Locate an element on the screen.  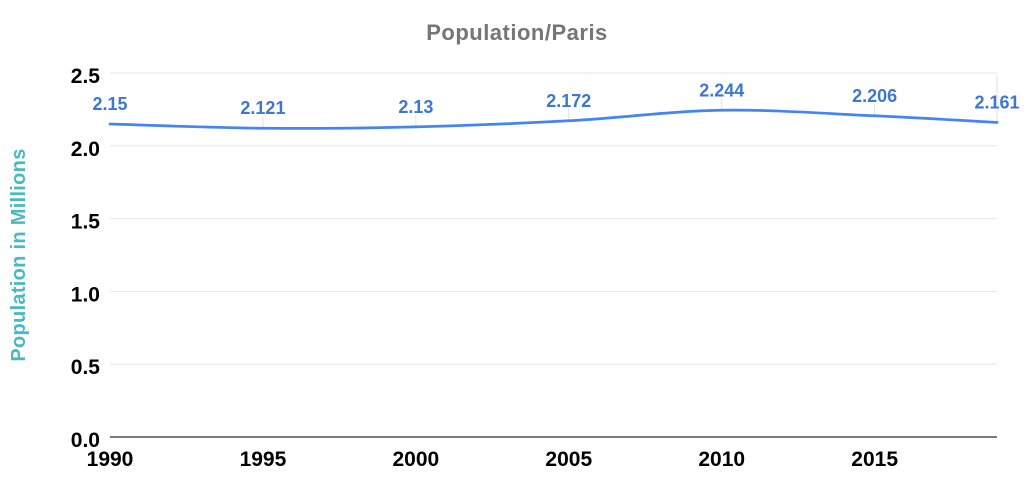
data-label: 2.15 is located at coordinates (109, 104).